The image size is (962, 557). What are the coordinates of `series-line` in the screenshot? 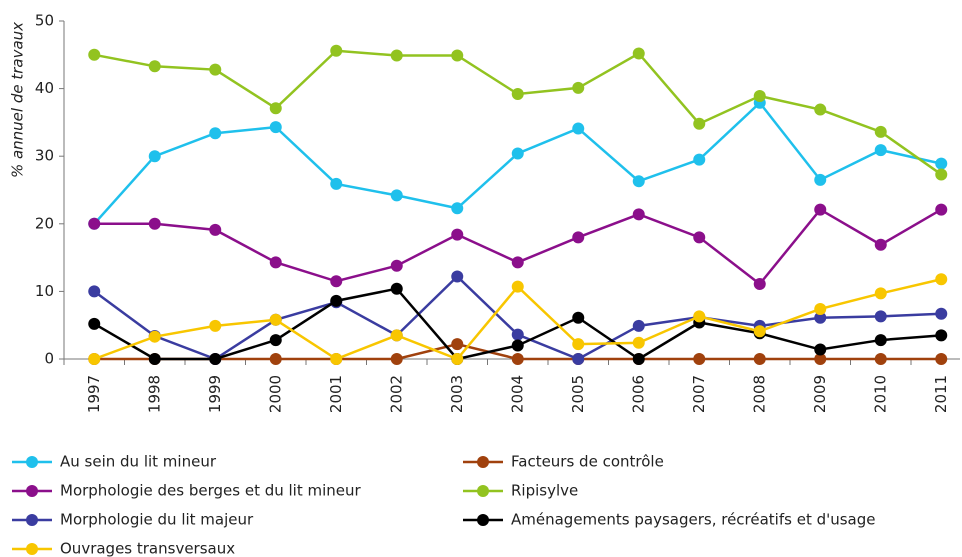 It's located at (518, 246).